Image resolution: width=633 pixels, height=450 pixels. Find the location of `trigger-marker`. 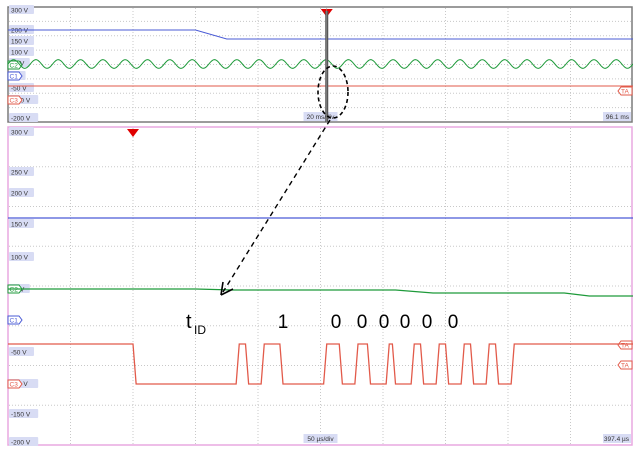

trigger-marker is located at coordinates (133, 133).